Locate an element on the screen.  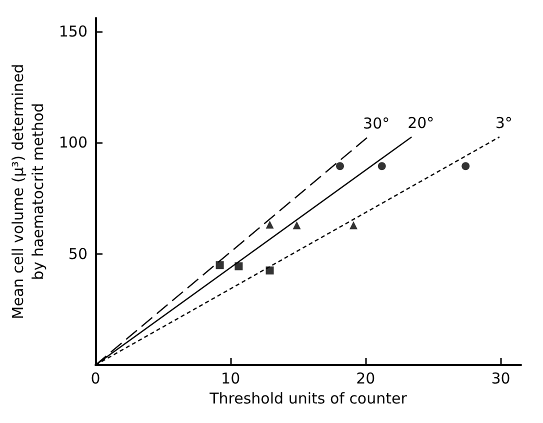
x-tick-label: 20 is located at coordinates (366, 379).